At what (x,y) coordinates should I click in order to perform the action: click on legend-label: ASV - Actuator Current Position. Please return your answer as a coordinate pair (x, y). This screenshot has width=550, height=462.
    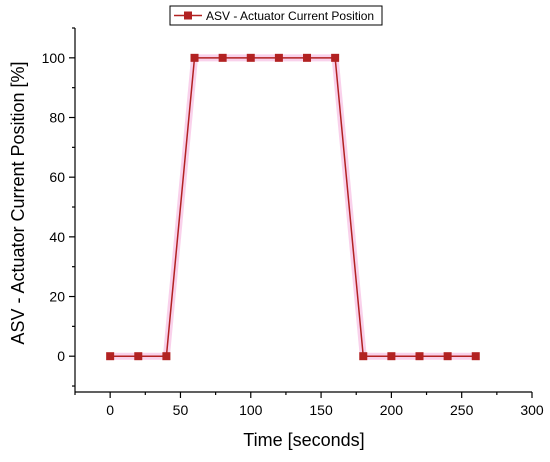
    Looking at the image, I should click on (290, 16).